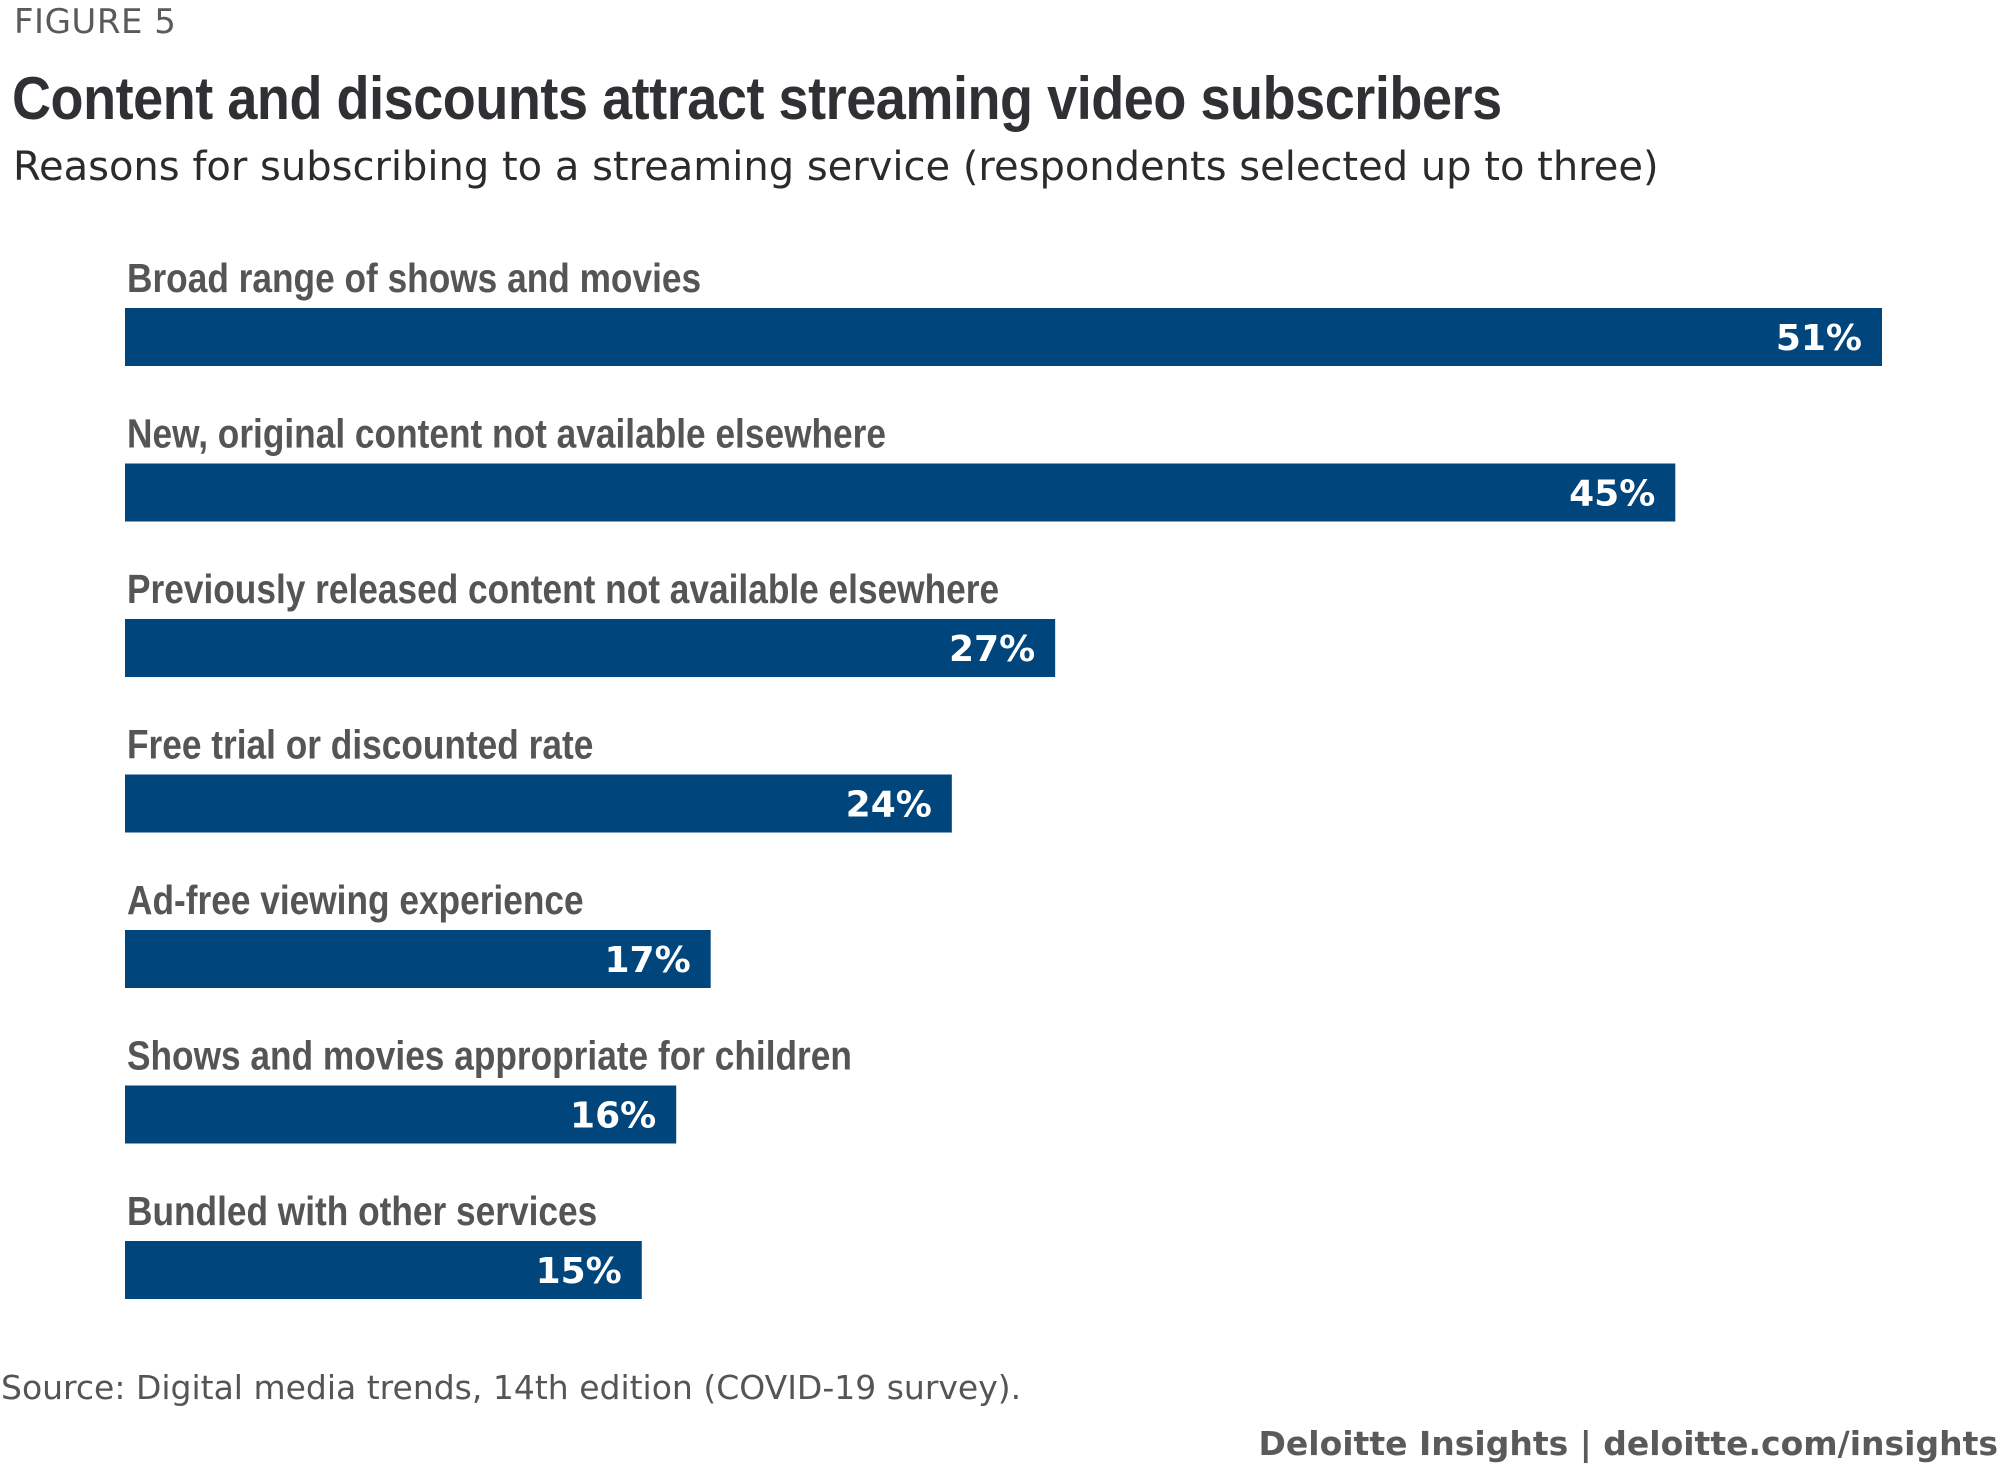  What do you see at coordinates (1612, 494) in the screenshot?
I see `value-label: 45%` at bounding box center [1612, 494].